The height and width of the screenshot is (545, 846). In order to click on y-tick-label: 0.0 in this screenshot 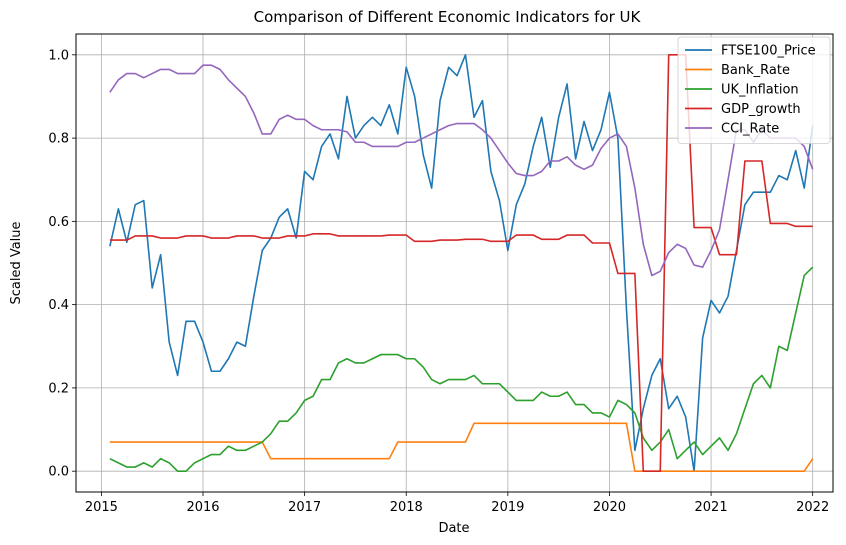, I will do `click(58, 472)`.